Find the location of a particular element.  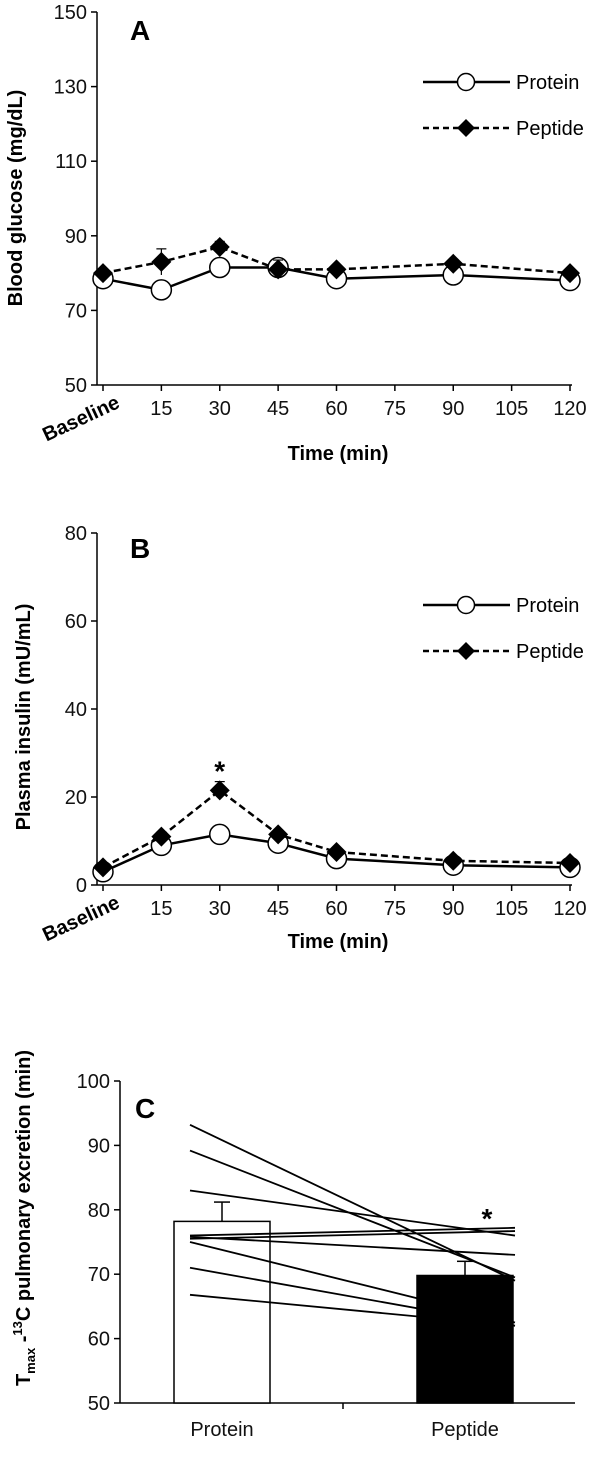

y-title-sup: 13 is located at coordinates (17, 1328).